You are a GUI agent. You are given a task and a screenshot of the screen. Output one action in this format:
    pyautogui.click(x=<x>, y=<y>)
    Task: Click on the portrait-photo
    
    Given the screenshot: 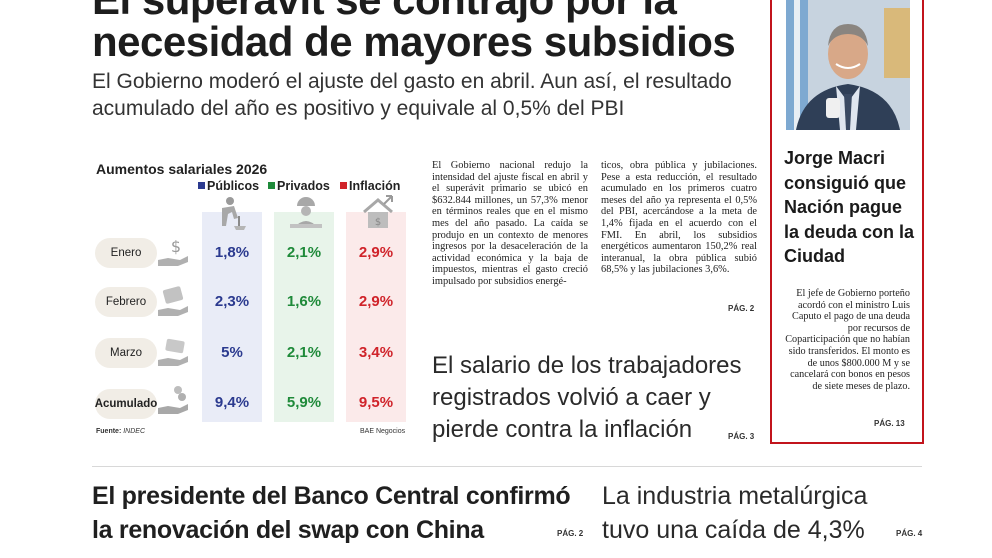 What is the action you would take?
    pyautogui.click(x=848, y=65)
    